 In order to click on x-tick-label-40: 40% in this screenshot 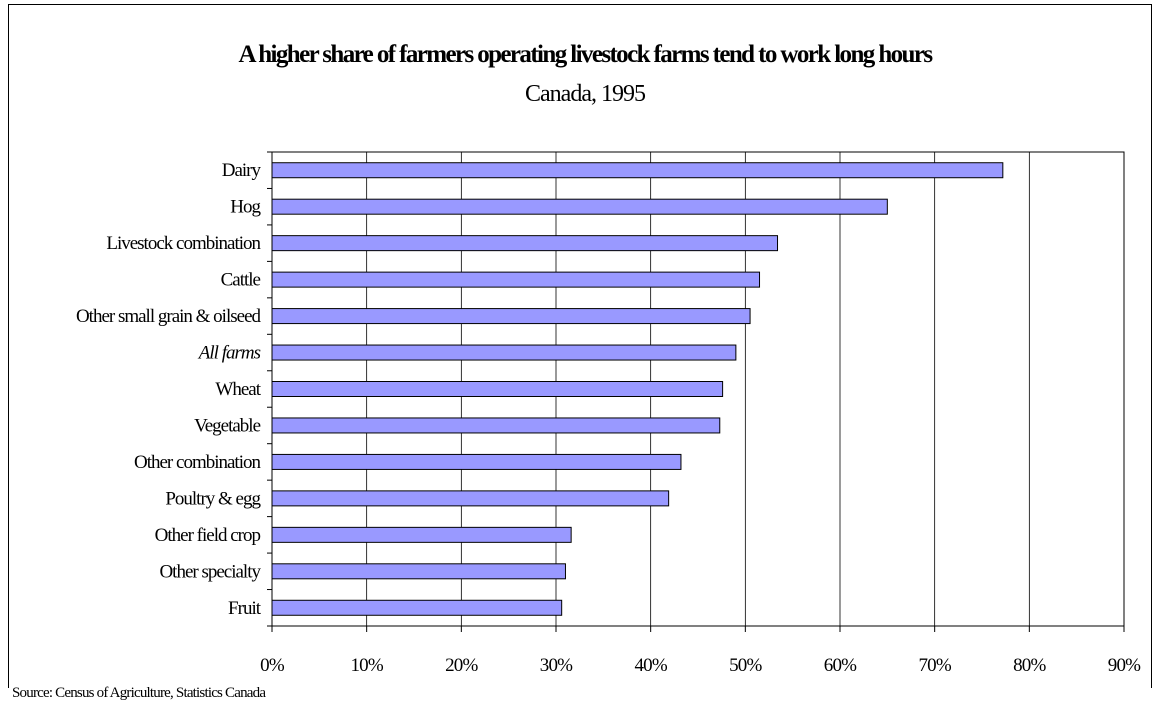, I will do `click(650, 665)`.